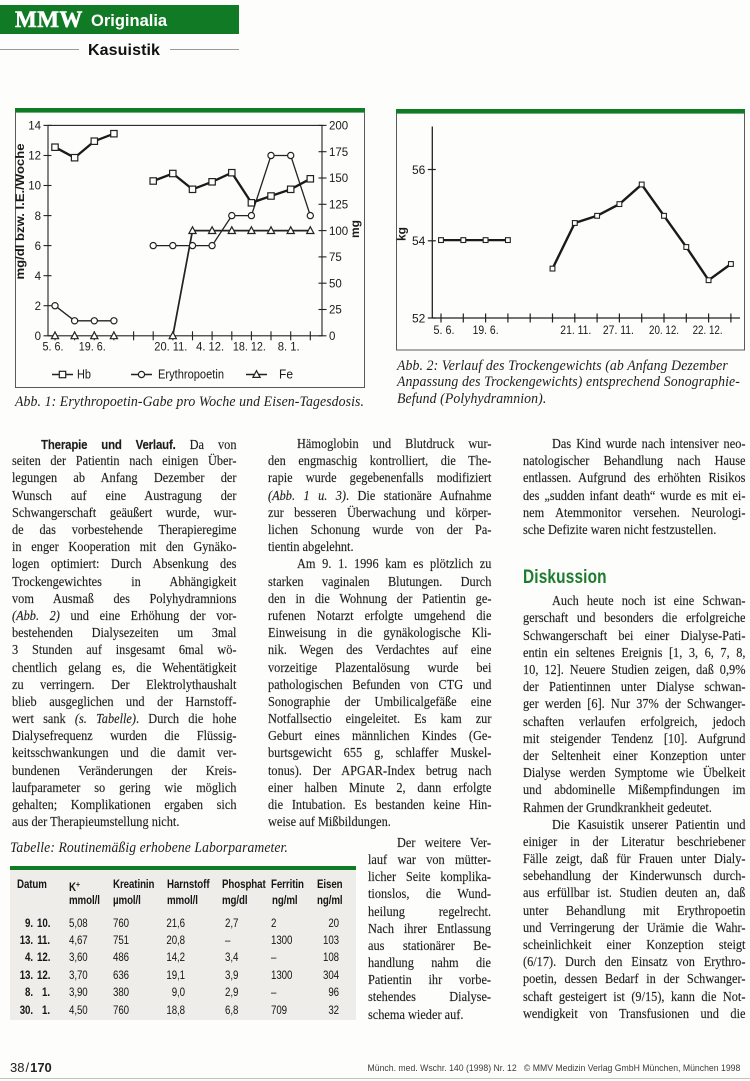 The height and width of the screenshot is (1081, 750). I want to click on svg-text: 54, so click(419, 241).